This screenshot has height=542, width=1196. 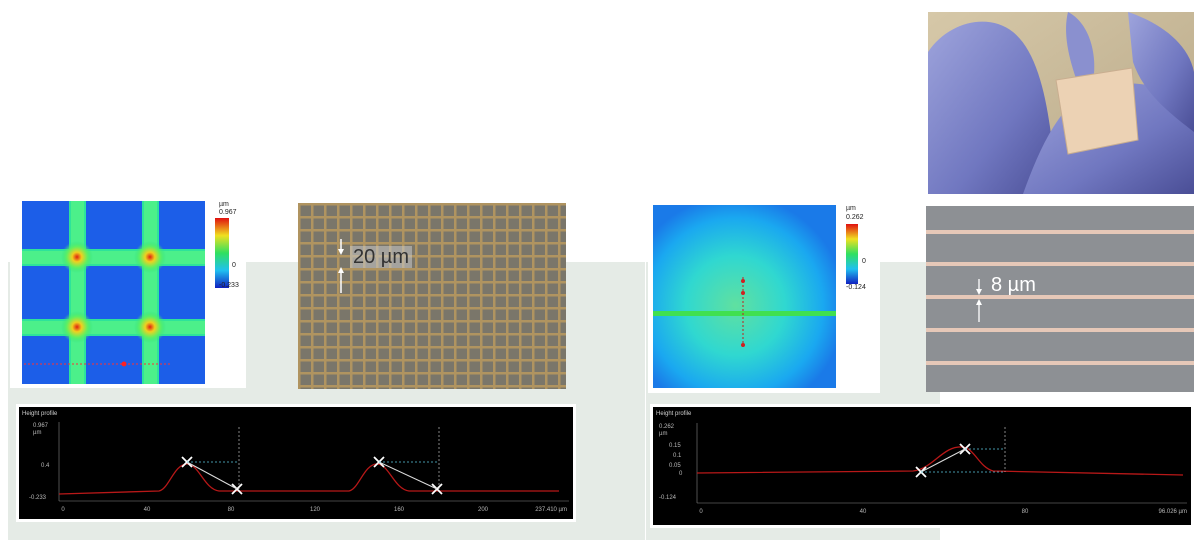 I want to click on left-micrograph: 20 µm, so click(x=432, y=296).